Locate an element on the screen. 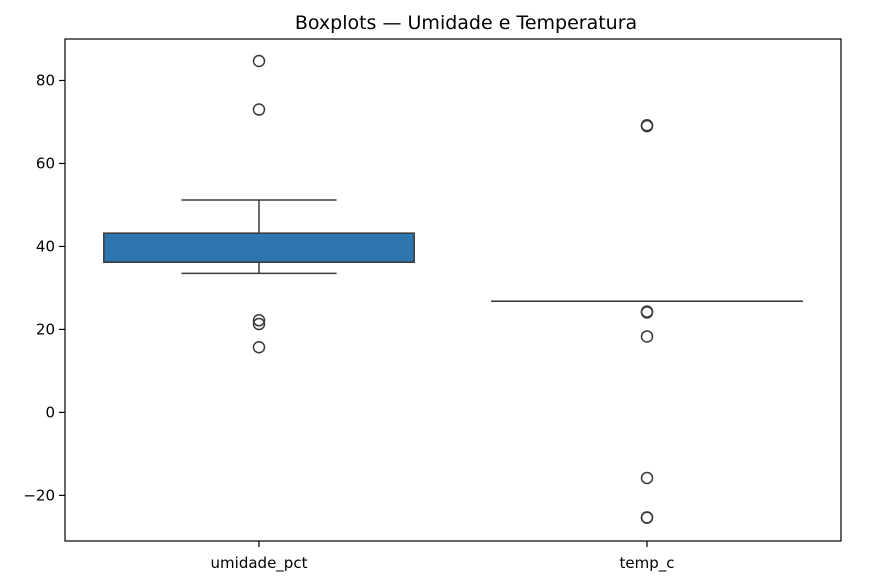  y-axis: −20 0 20 40 60 80 is located at coordinates (44, 287).